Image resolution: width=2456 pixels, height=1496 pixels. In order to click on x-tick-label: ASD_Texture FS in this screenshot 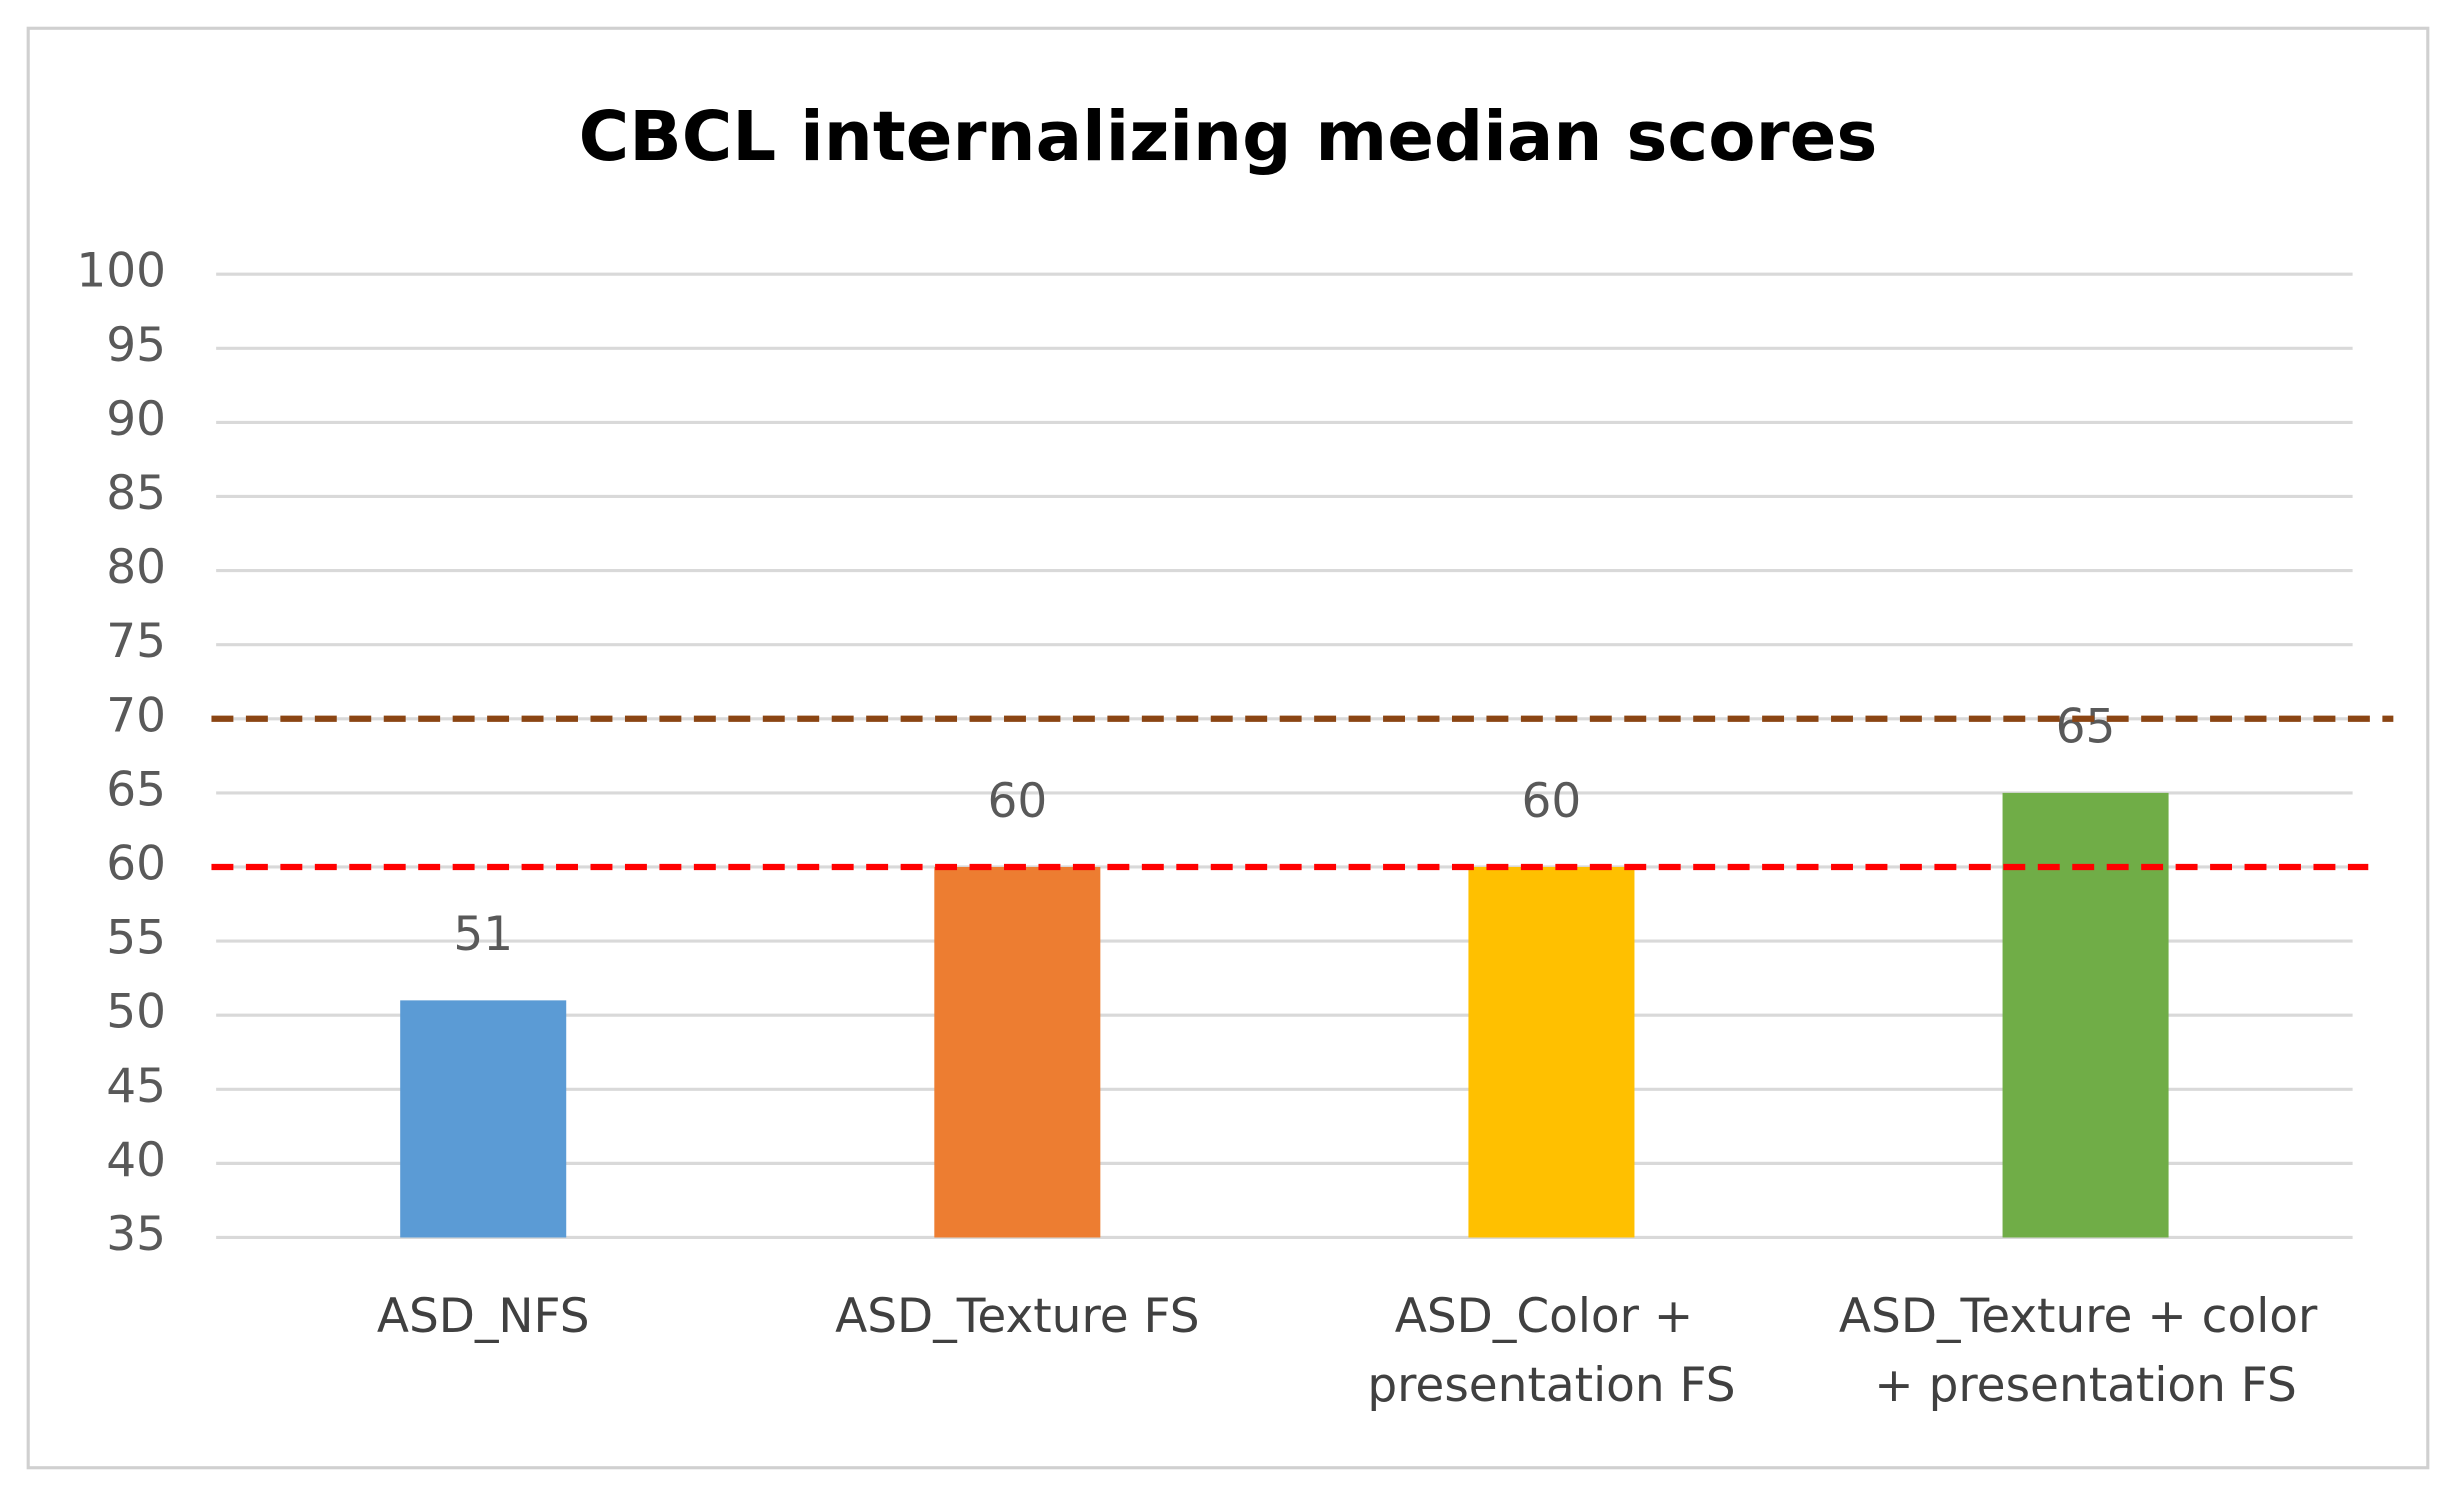, I will do `click(1017, 1315)`.